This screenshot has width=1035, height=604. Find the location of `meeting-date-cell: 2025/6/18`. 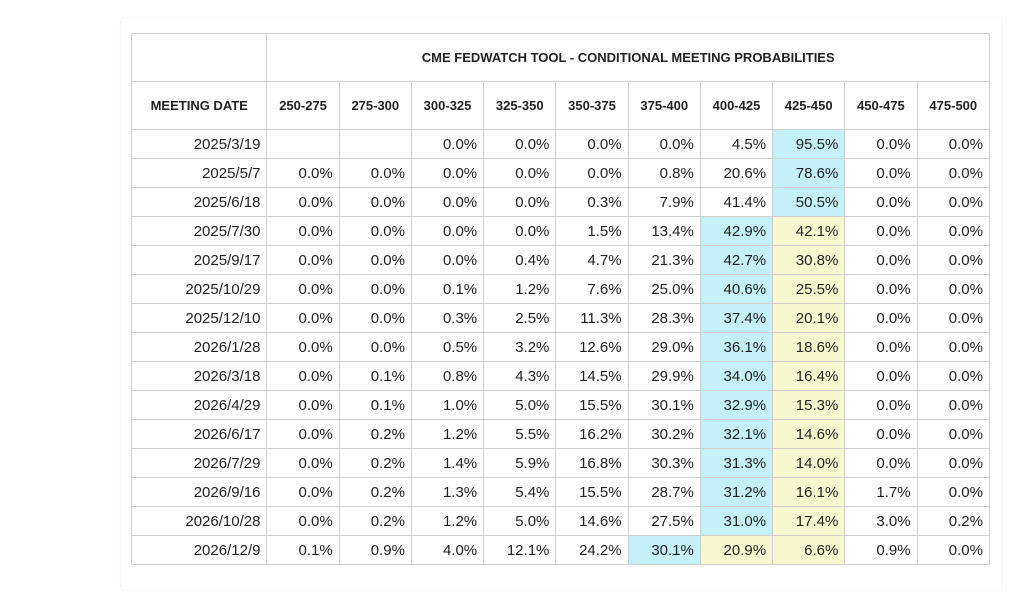

meeting-date-cell: 2025/6/18 is located at coordinates (199, 202).